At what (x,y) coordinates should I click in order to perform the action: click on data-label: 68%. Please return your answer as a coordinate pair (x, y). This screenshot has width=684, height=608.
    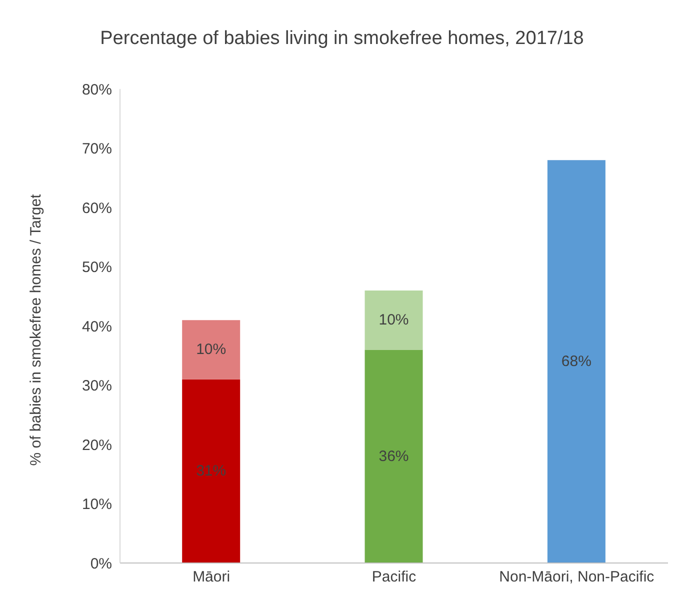
    Looking at the image, I should click on (576, 361).